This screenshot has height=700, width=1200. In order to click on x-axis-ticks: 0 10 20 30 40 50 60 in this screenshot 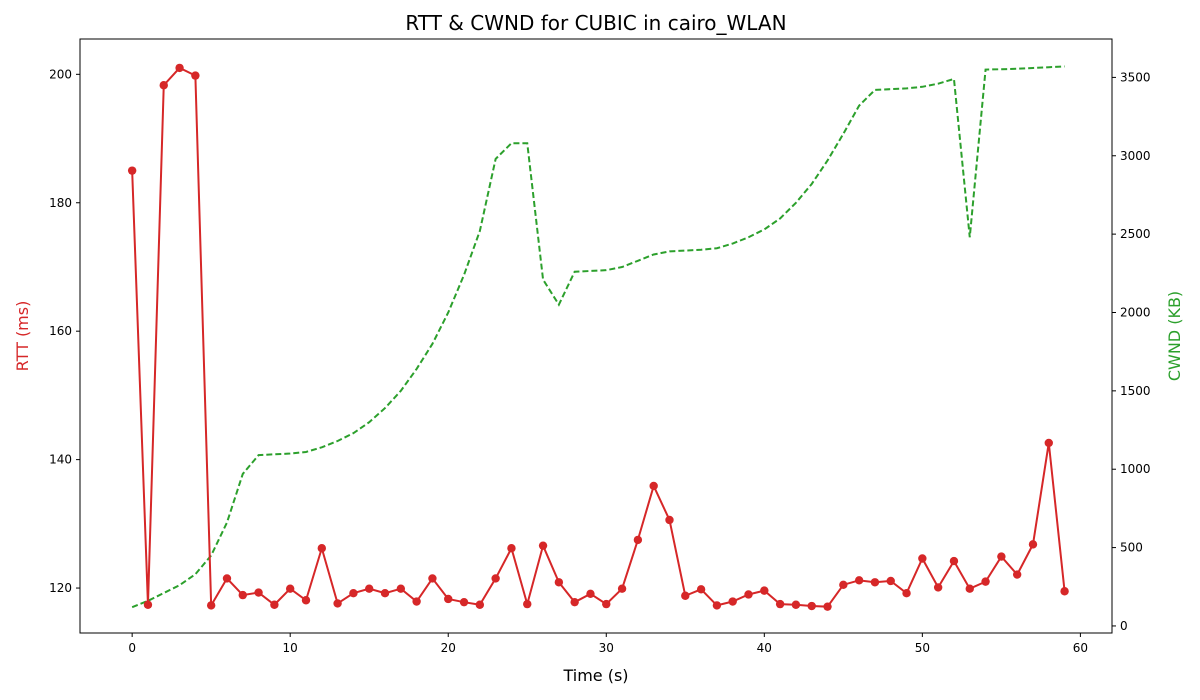, I will do `click(608, 644)`.